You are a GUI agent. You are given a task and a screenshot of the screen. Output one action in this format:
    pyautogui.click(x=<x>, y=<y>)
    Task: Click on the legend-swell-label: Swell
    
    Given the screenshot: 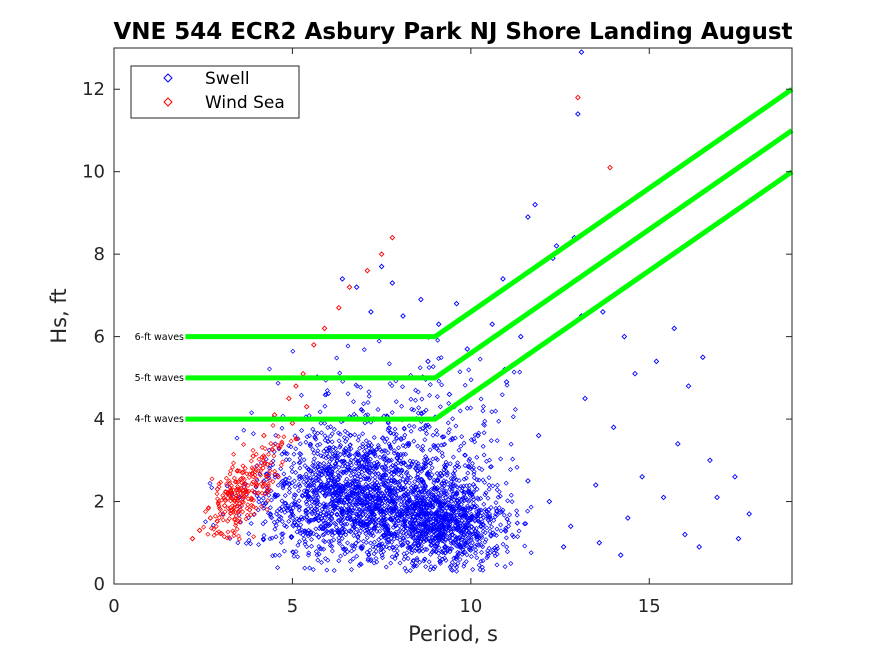 What is the action you would take?
    pyautogui.click(x=227, y=79)
    